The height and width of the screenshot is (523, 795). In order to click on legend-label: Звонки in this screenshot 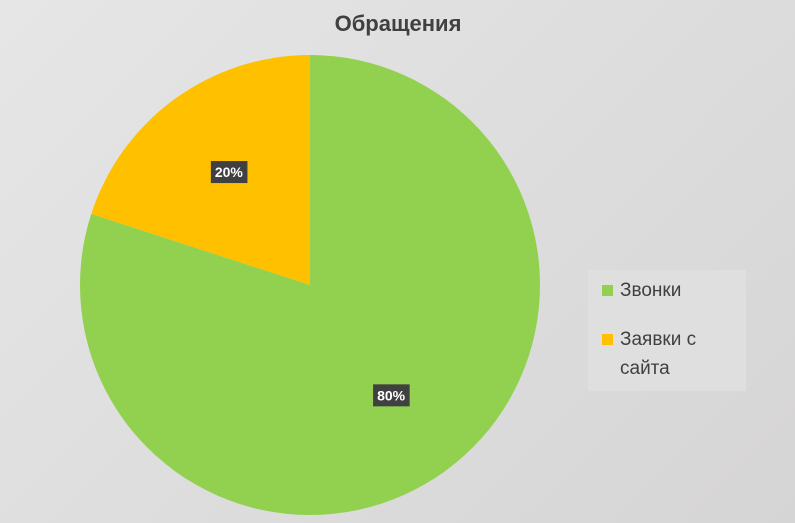, I will do `click(651, 290)`.